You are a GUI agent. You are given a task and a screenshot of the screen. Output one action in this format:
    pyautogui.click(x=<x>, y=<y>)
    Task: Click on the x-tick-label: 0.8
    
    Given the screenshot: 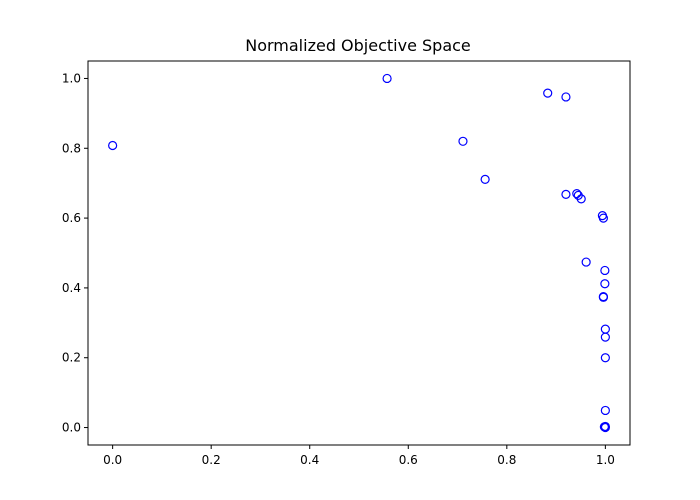 What is the action you would take?
    pyautogui.click(x=506, y=460)
    